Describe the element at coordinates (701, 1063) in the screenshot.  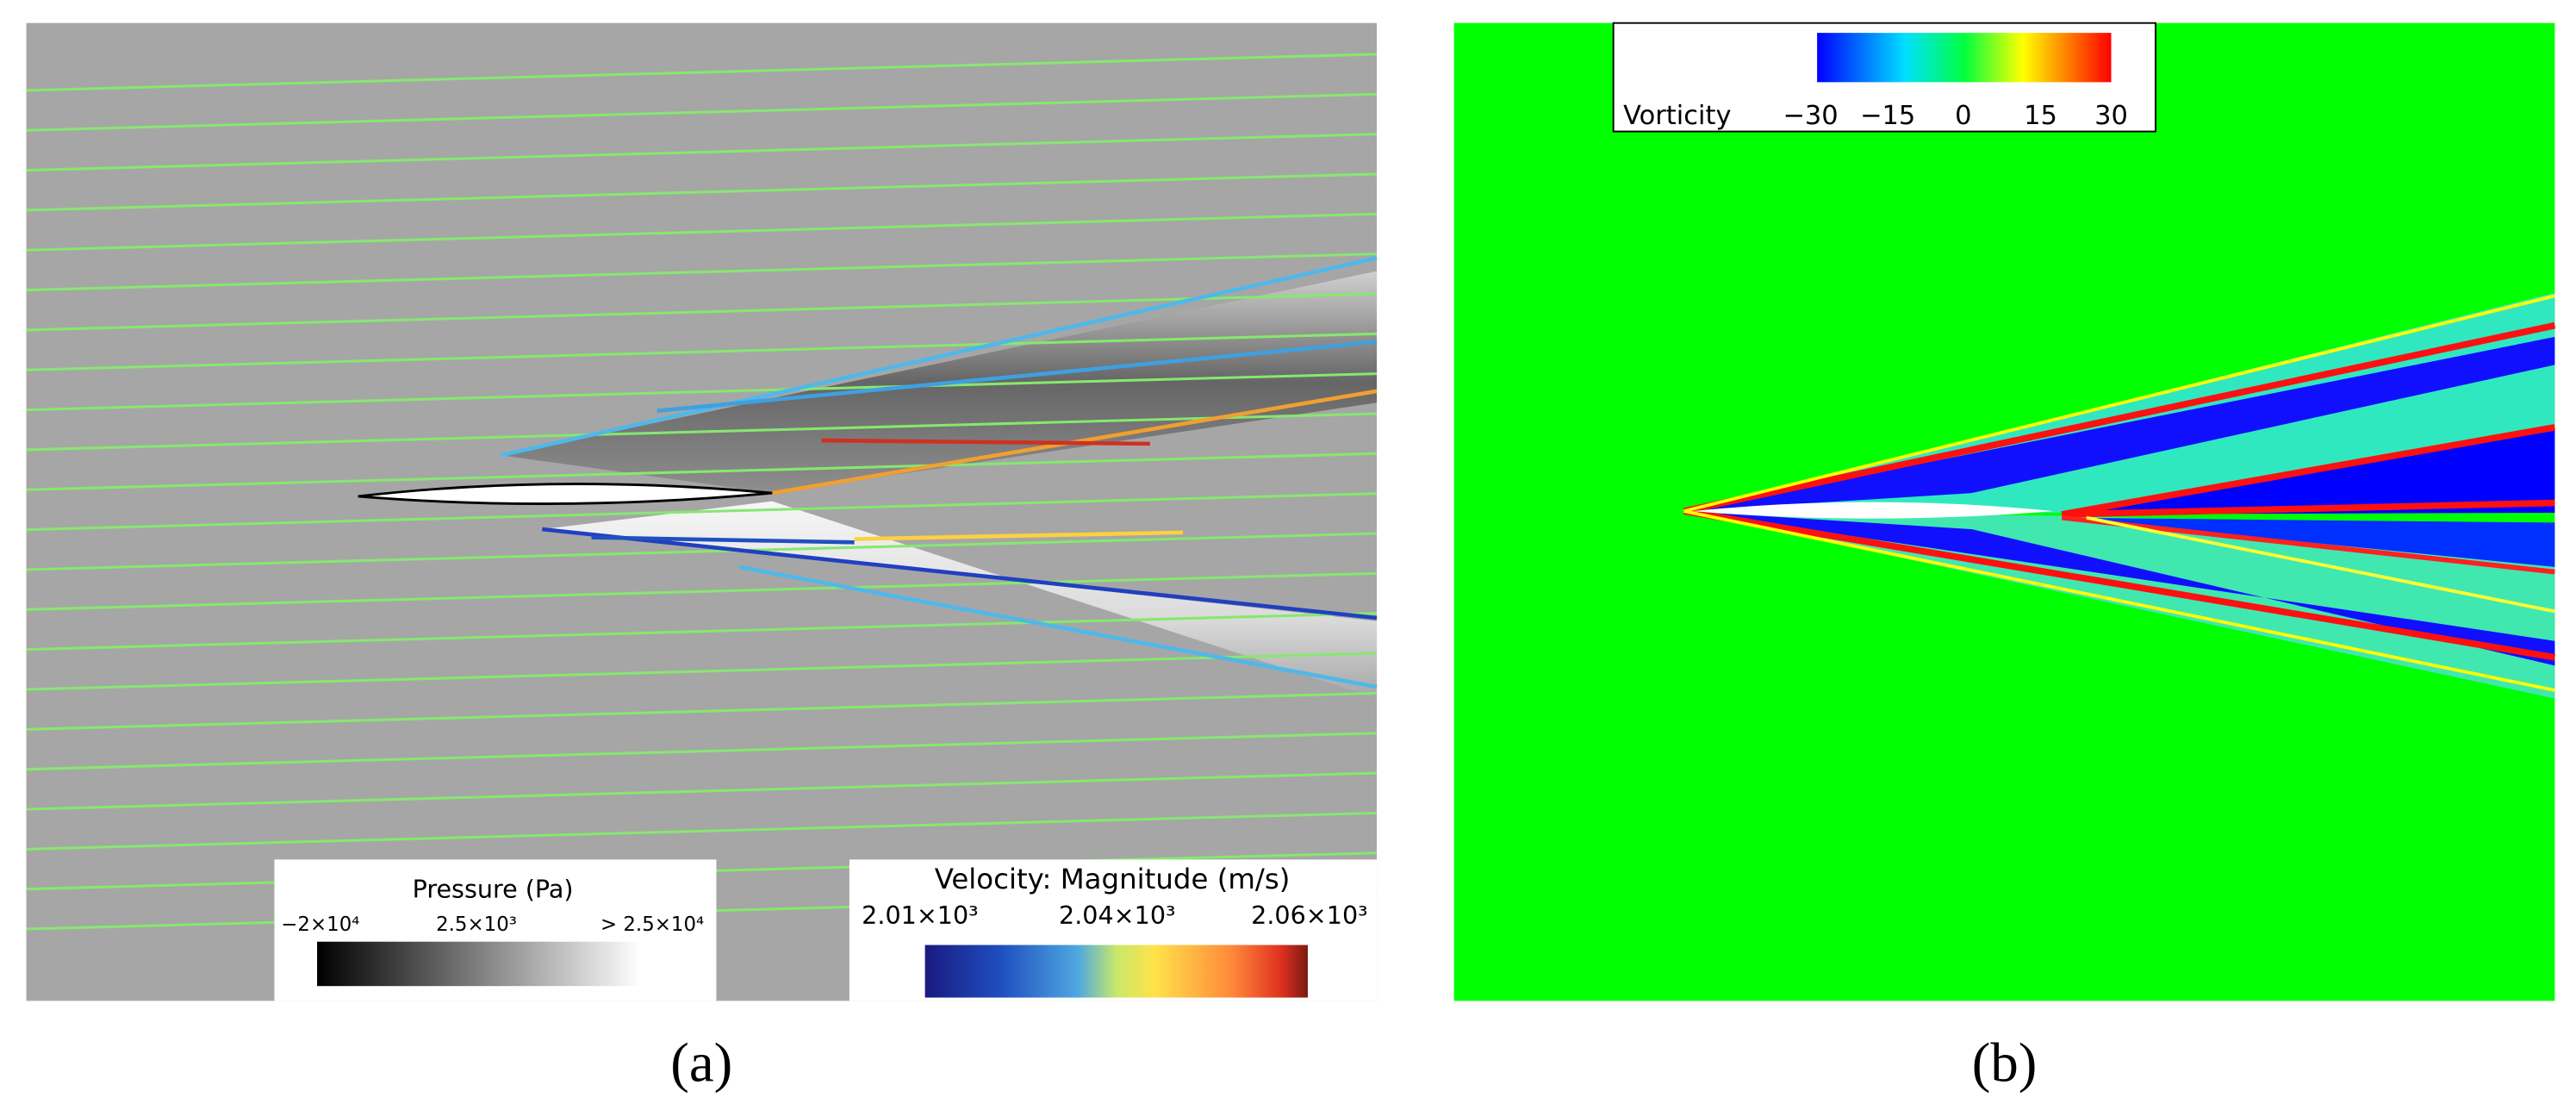
I see `panel-label: (a)` at that location.